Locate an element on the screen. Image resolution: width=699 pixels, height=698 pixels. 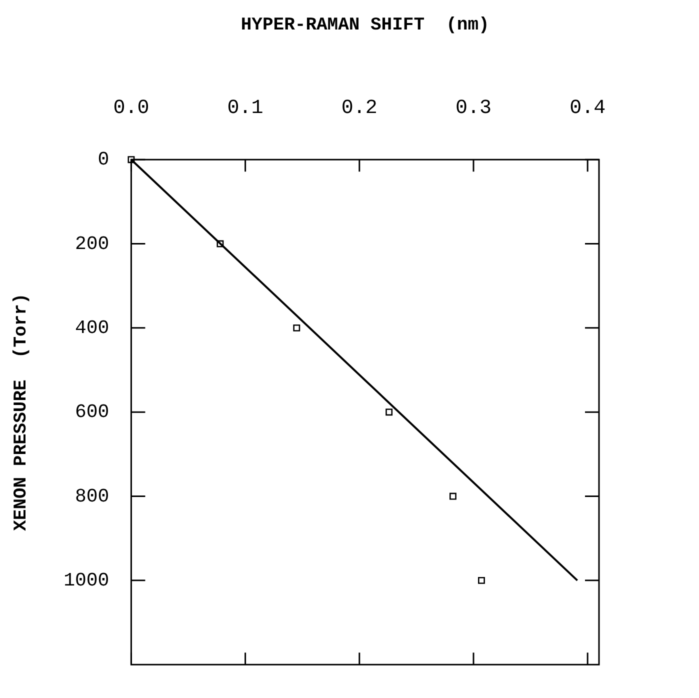
x-axis-title: HYPER-RAMAN SHIFT (nm) is located at coordinates (365, 25).